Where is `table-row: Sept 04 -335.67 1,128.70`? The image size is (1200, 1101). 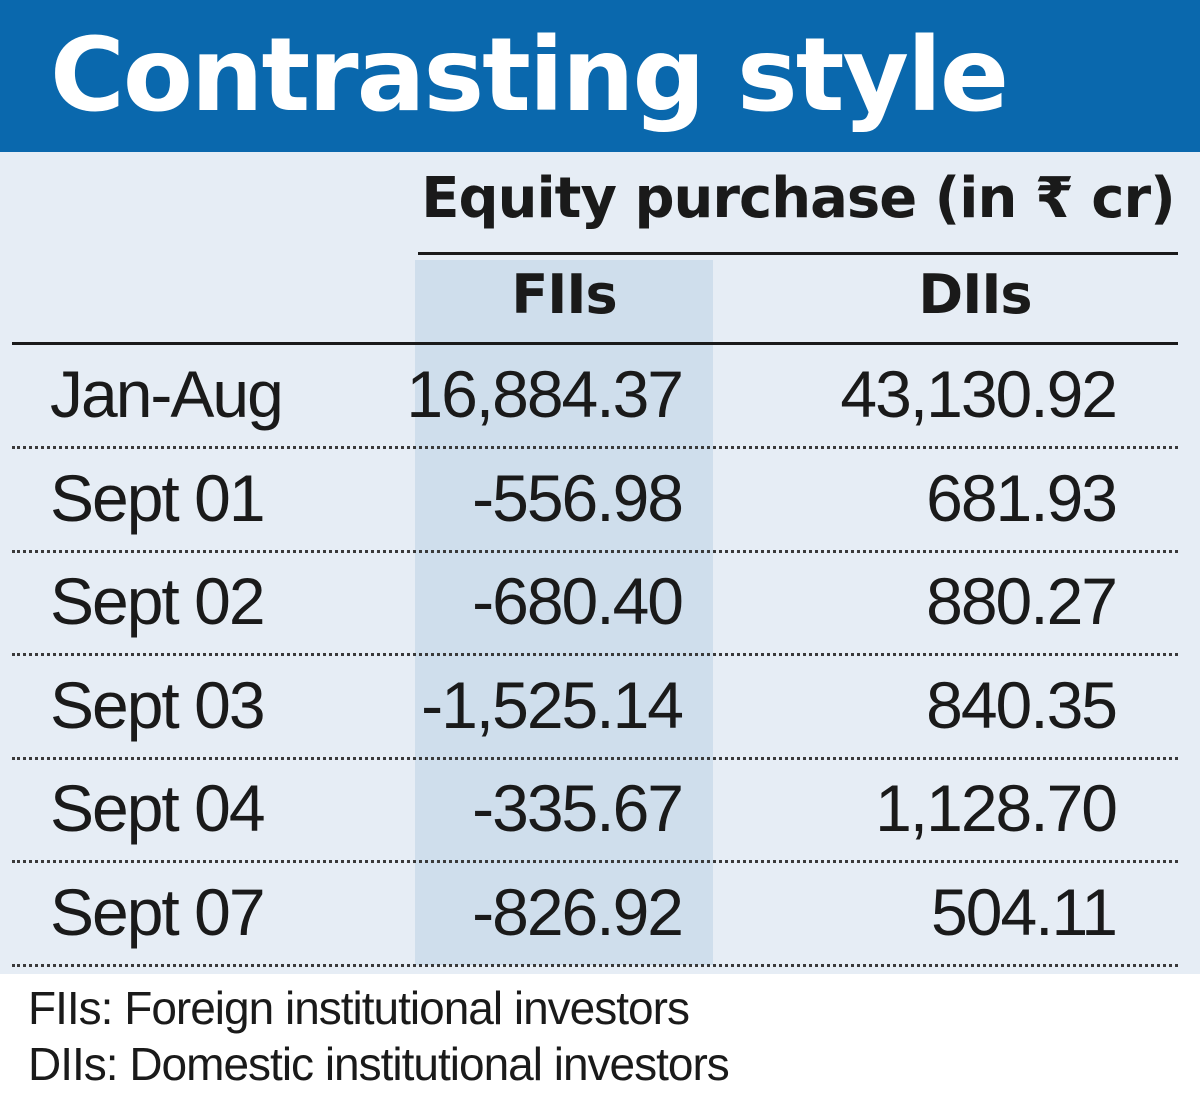 table-row: Sept 04 -335.67 1,128.70 is located at coordinates (600, 811).